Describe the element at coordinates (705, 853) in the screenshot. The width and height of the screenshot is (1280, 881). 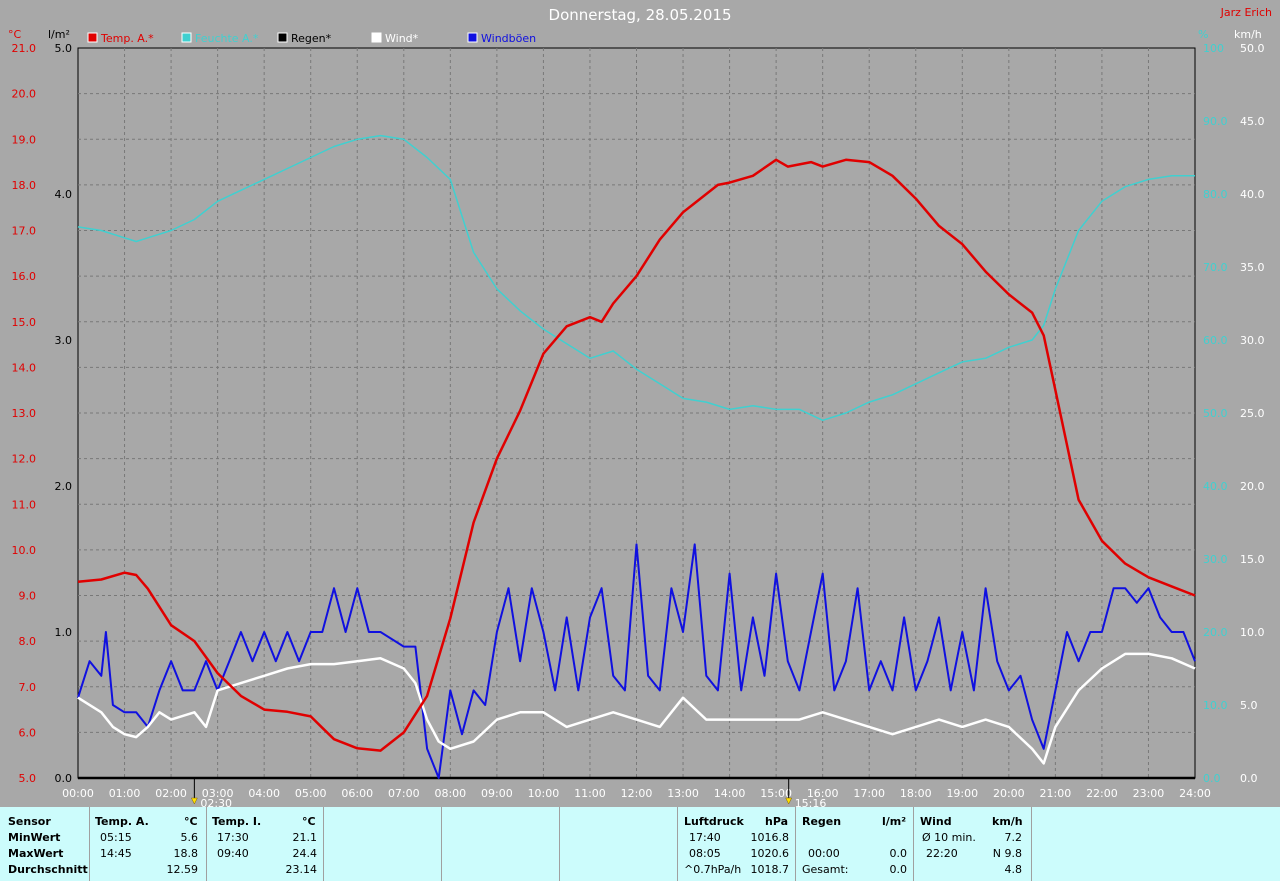
I see `pressure-max-time: 08:05` at that location.